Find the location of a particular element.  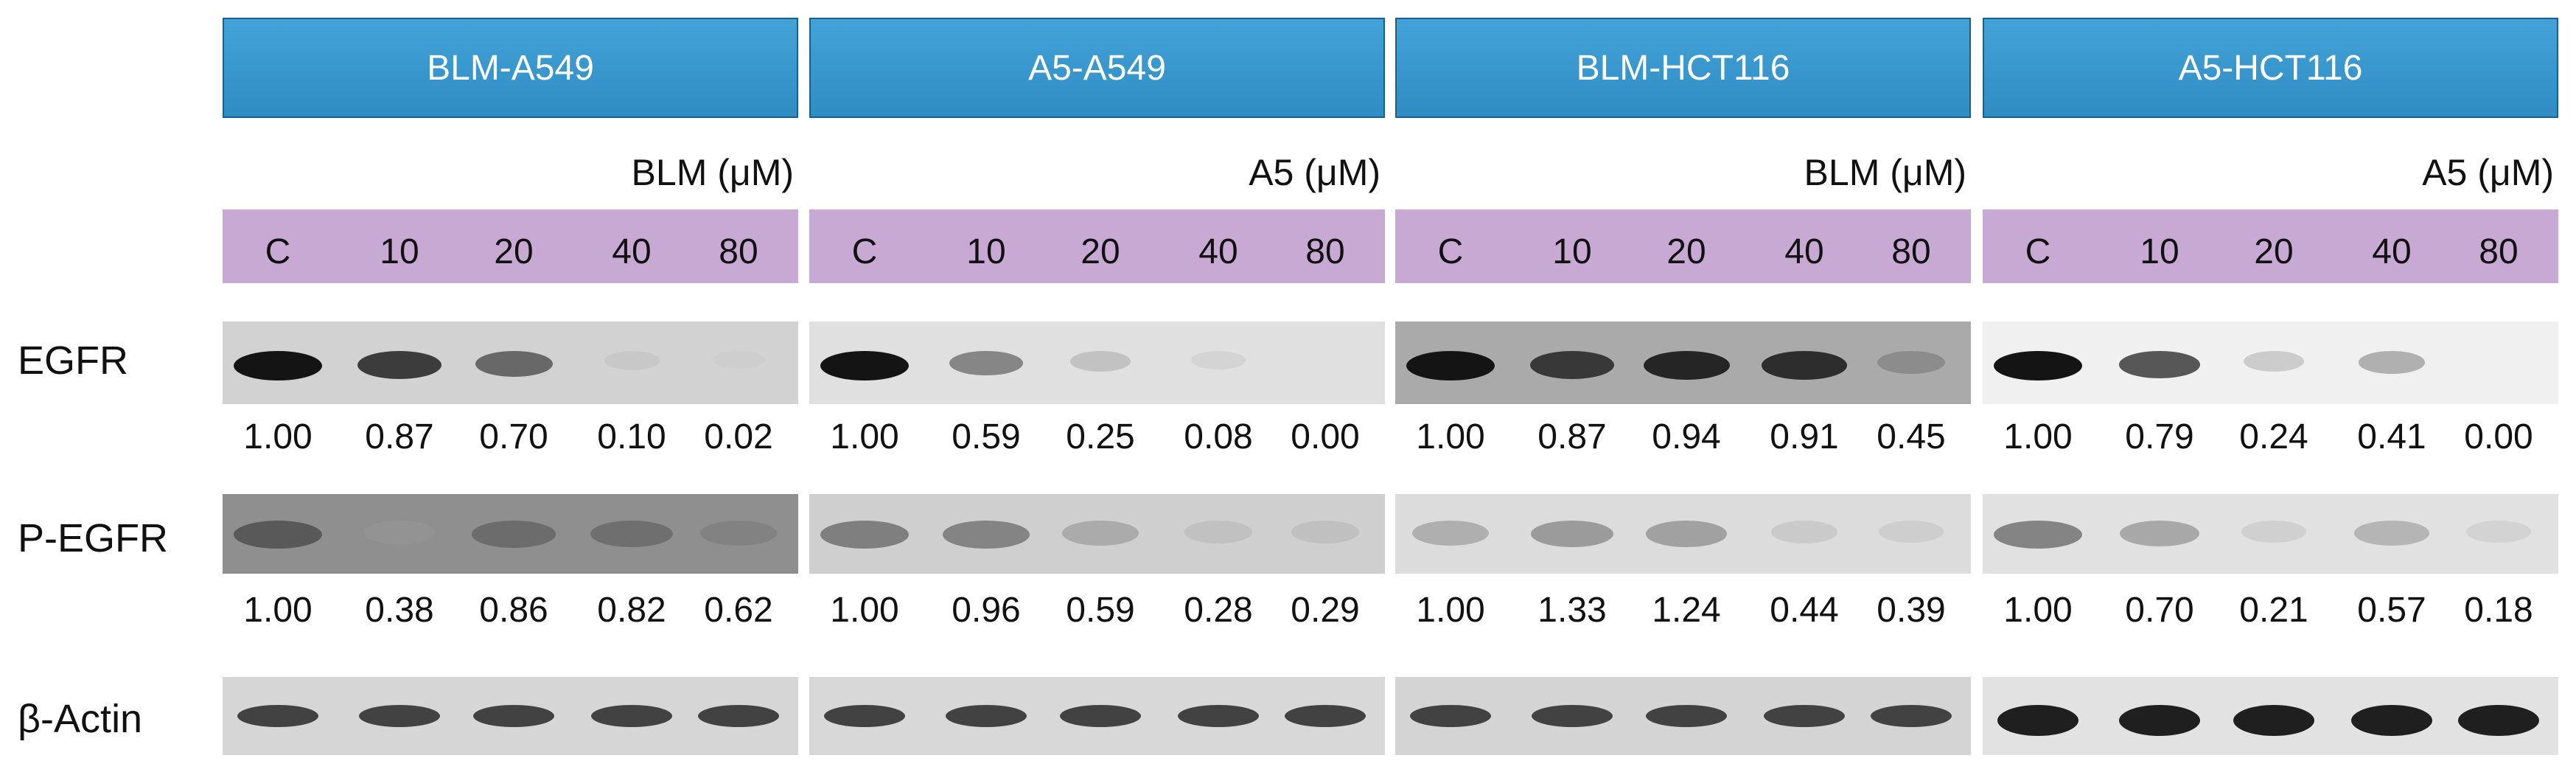

egfr-value: 0.41 is located at coordinates (2391, 437).